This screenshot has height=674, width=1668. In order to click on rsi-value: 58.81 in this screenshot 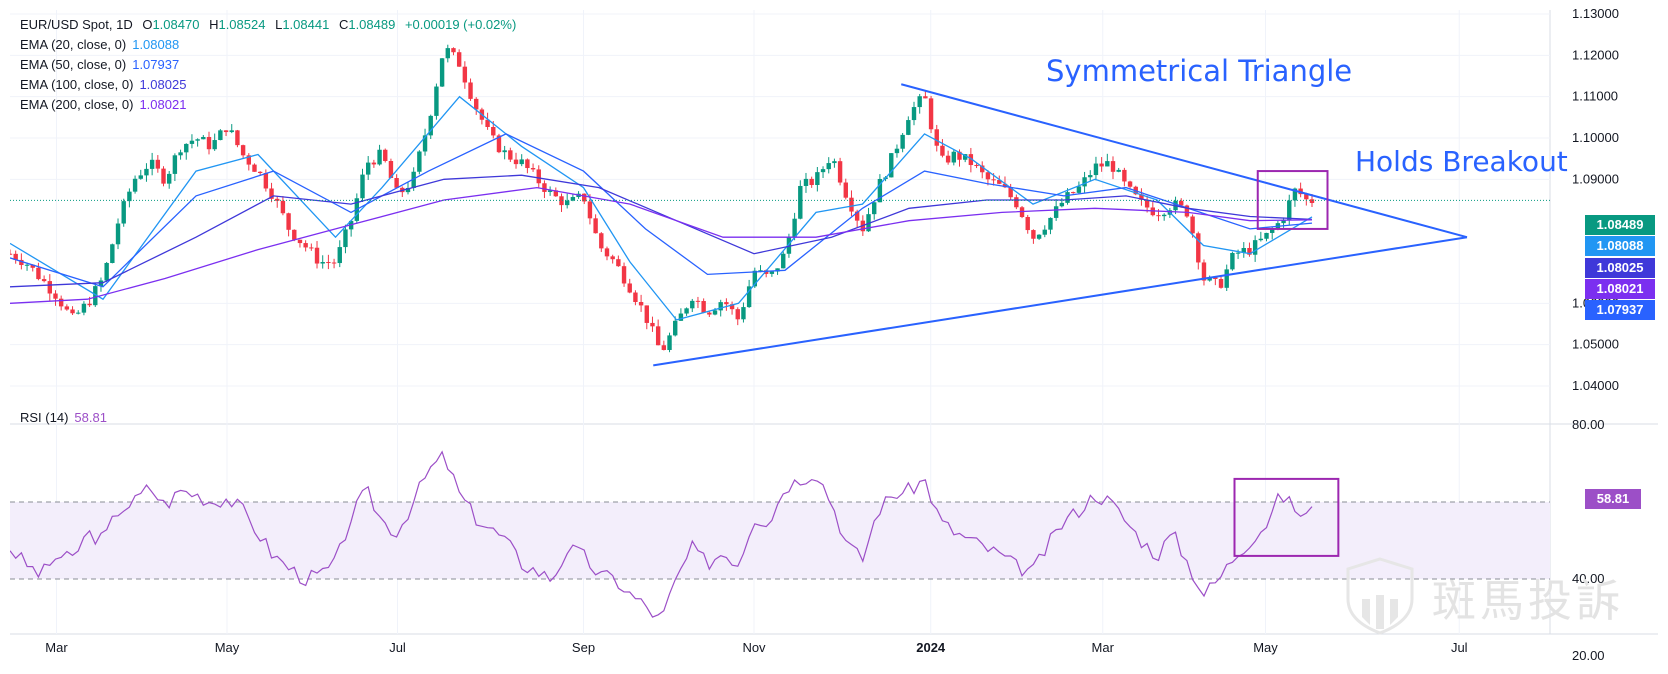, I will do `click(90, 417)`.